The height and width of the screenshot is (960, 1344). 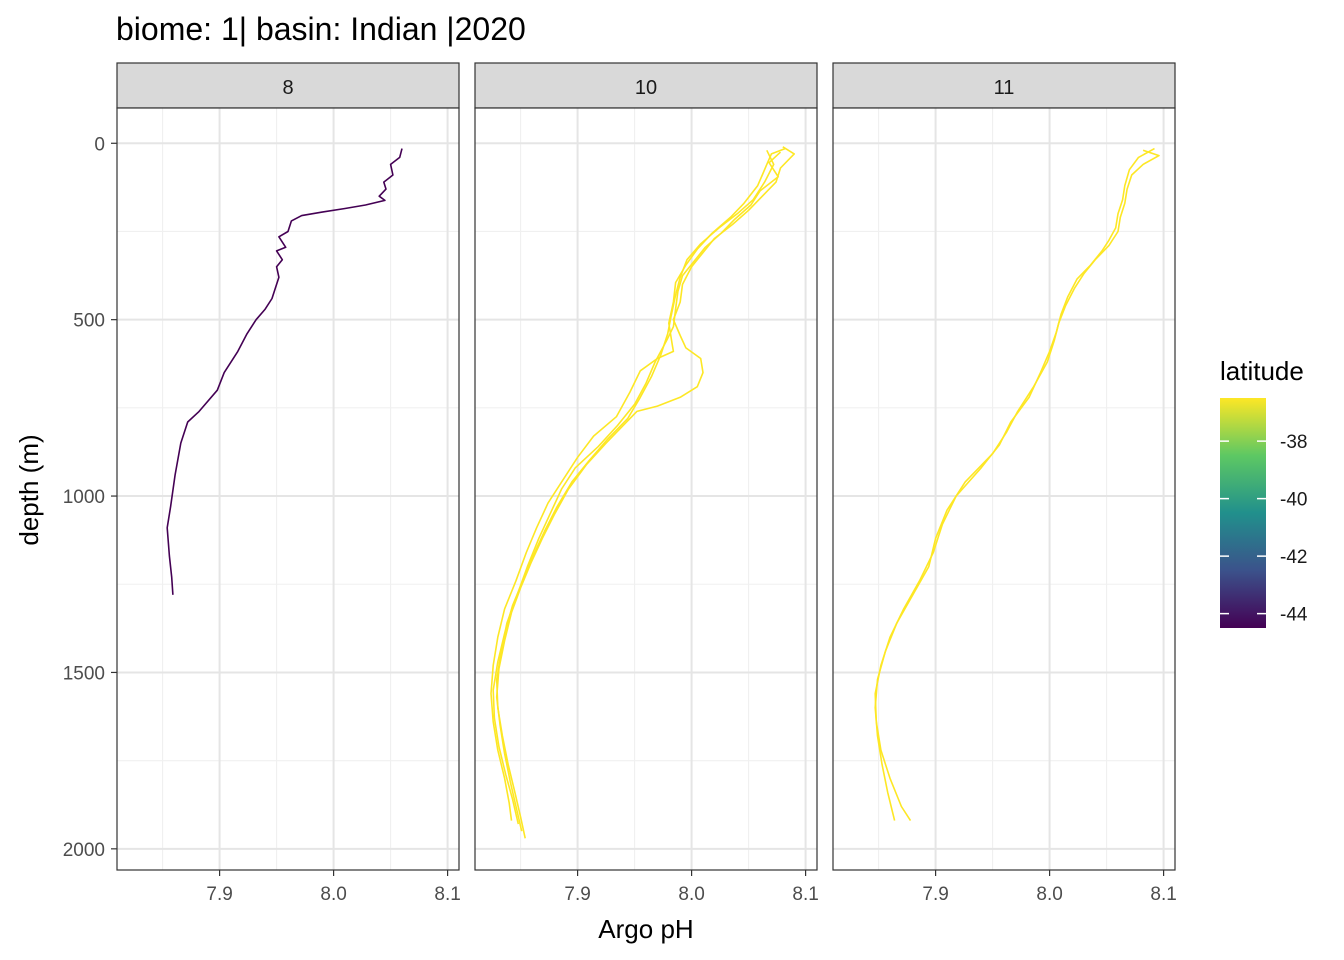 What do you see at coordinates (99, 144) in the screenshot?
I see `y-tick-label: 0` at bounding box center [99, 144].